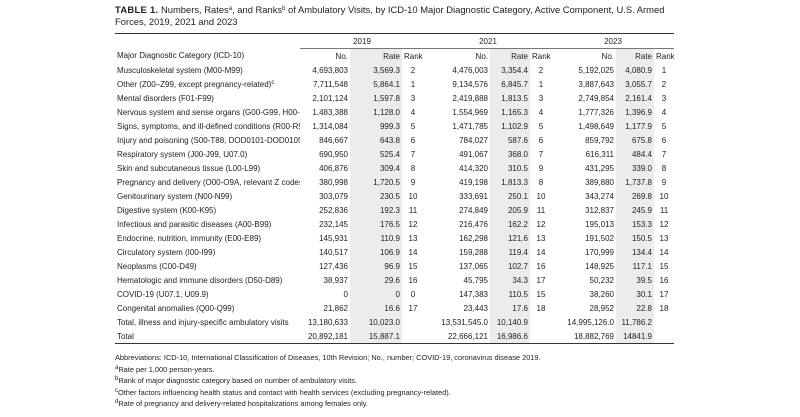 The height and width of the screenshot is (417, 800). What do you see at coordinates (599, 224) in the screenshot?
I see `value-cell: 195,013` at bounding box center [599, 224].